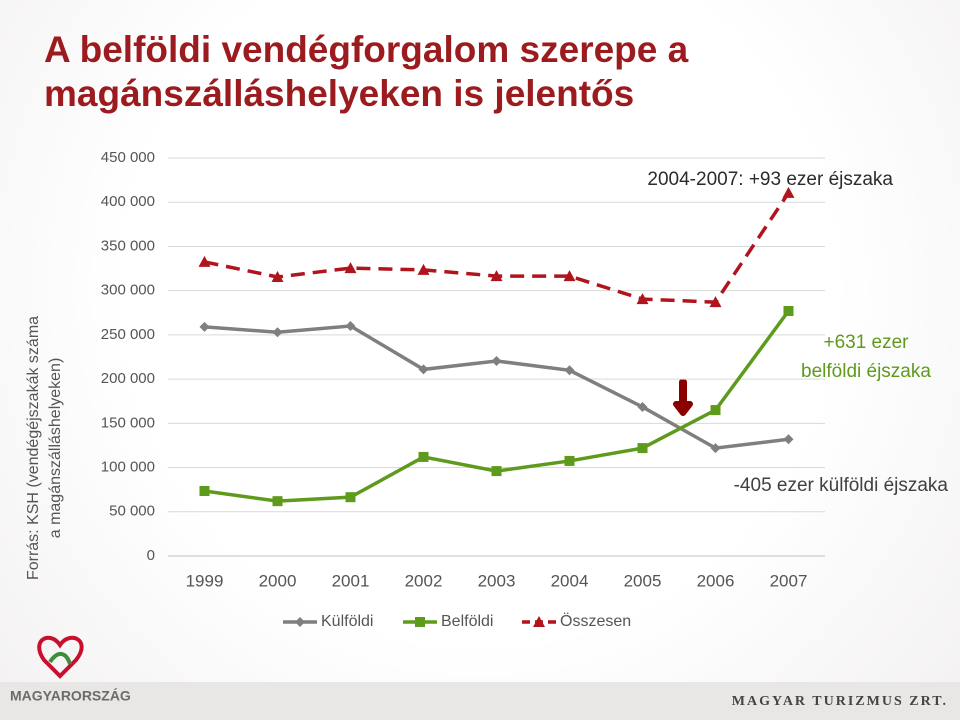  I want to click on legend-label: Összesen, so click(595, 621).